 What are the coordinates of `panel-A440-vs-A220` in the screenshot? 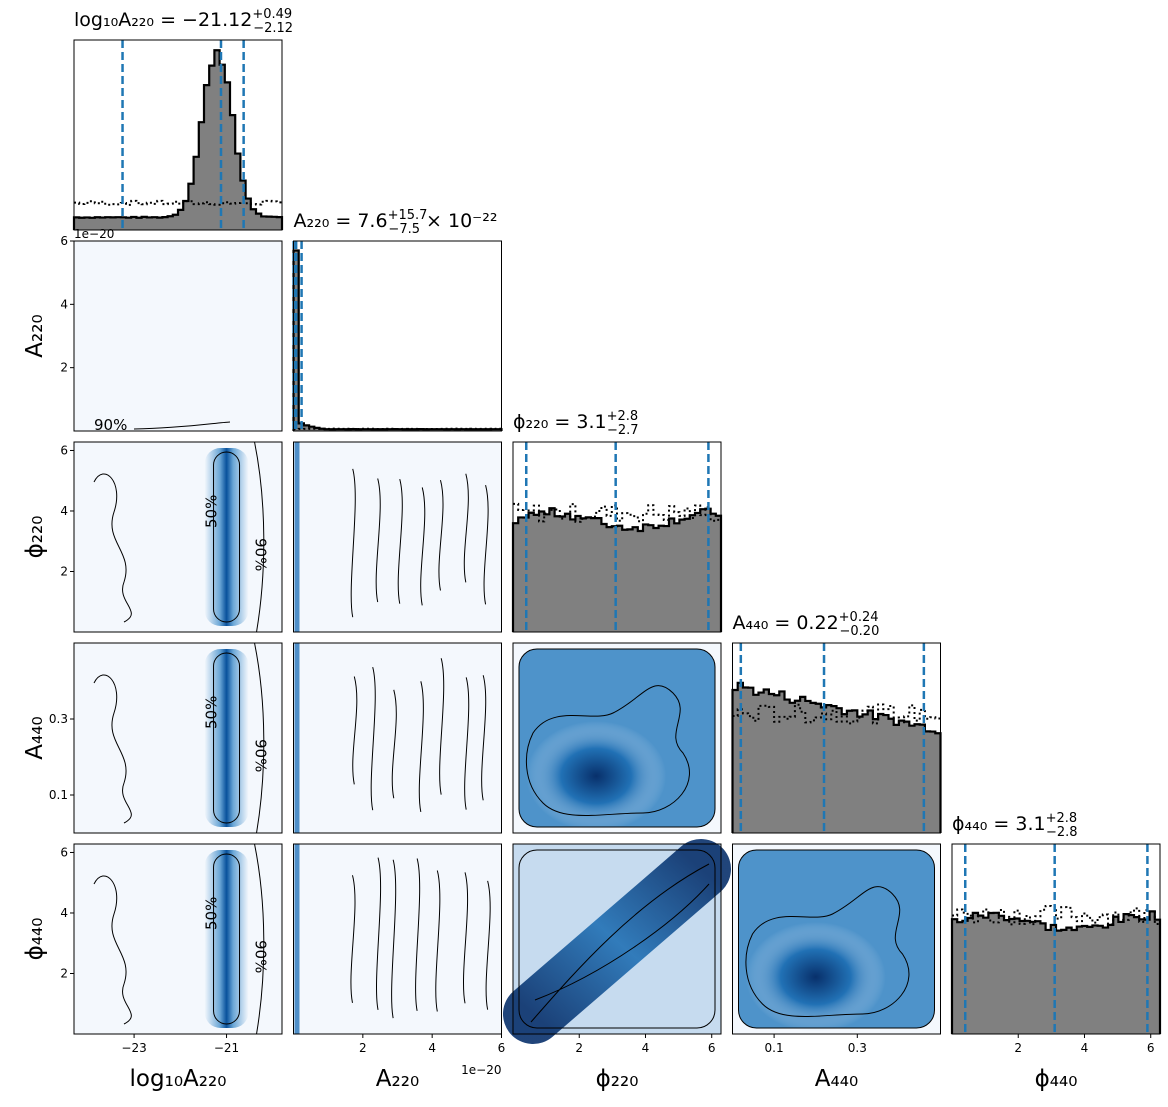 It's located at (397, 738).